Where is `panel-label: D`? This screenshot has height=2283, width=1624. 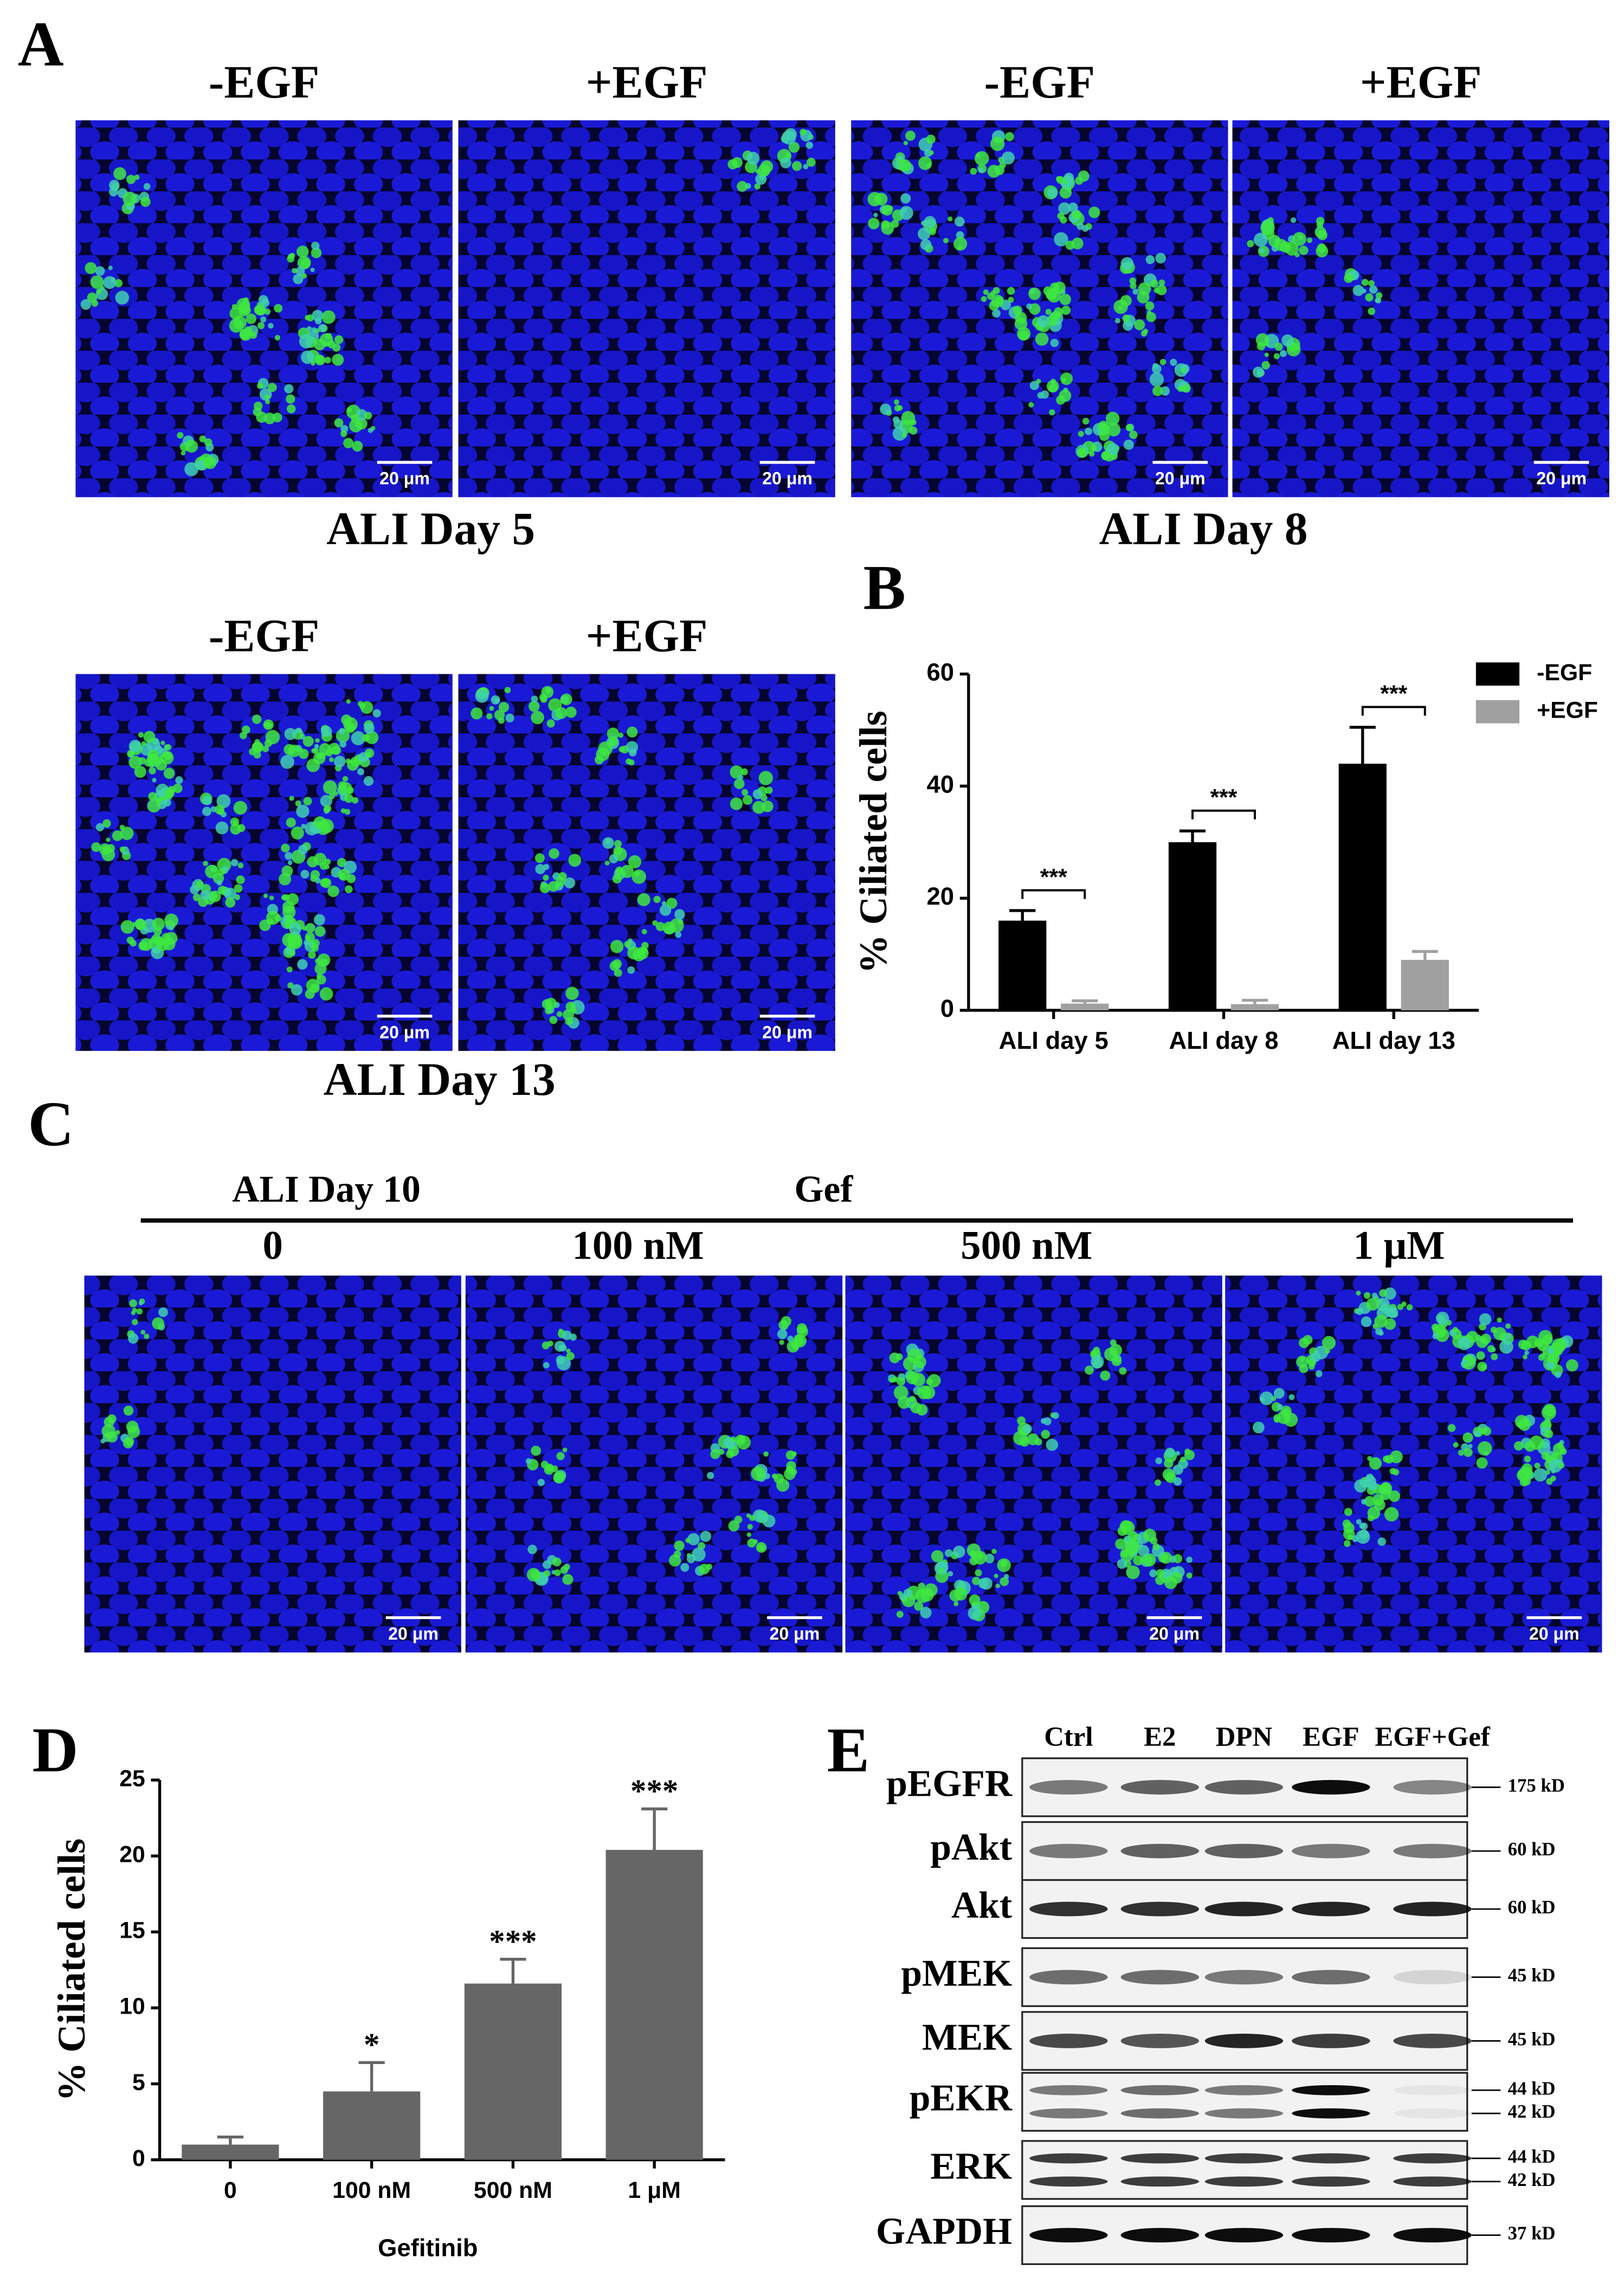 panel-label: D is located at coordinates (56, 1750).